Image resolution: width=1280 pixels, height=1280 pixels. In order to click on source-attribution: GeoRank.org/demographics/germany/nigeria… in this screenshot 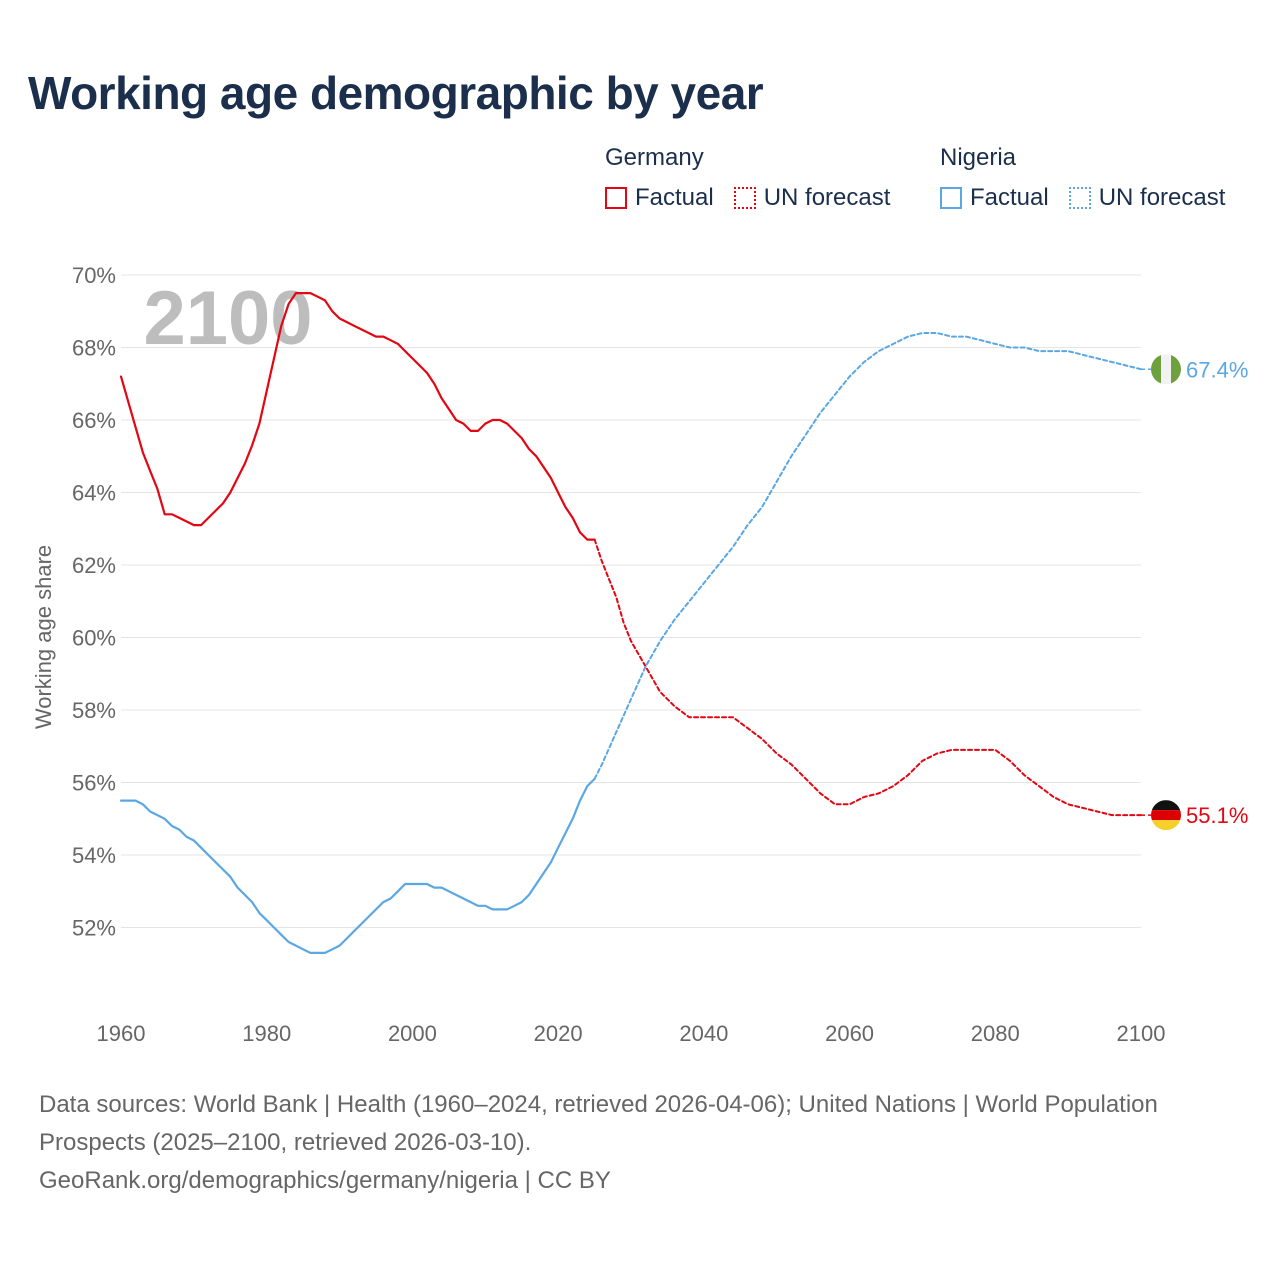, I will do `click(325, 1180)`.